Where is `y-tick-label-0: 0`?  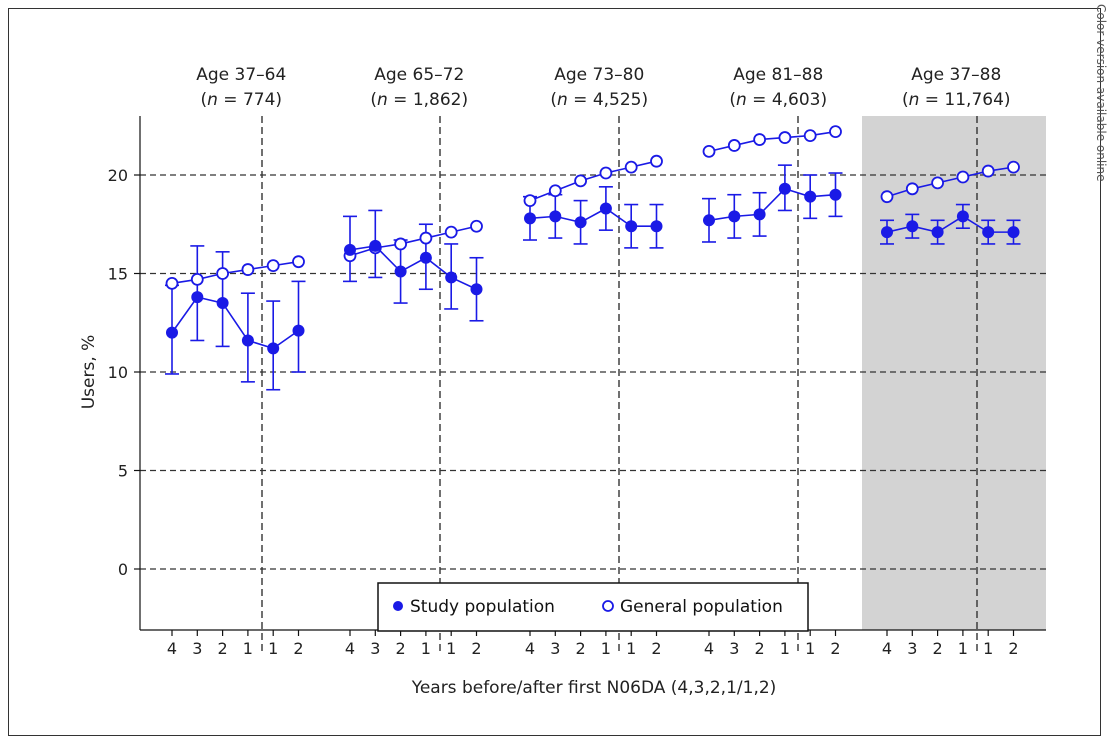 y-tick-label-0: 0 is located at coordinates (123, 569).